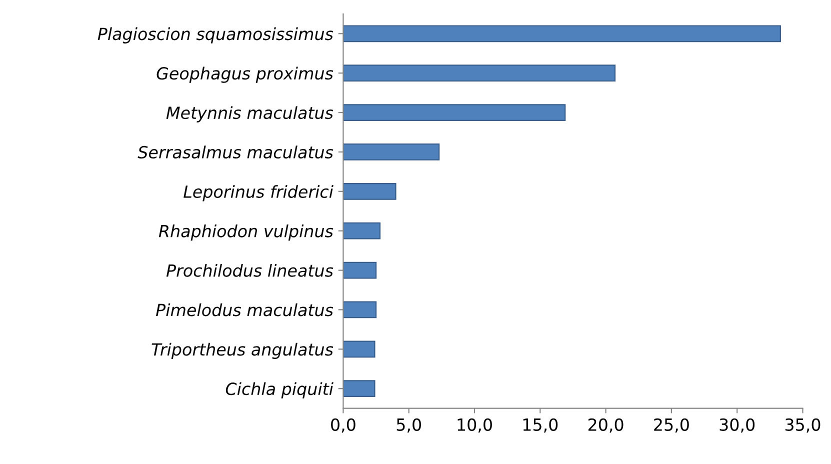 Image resolution: width=831 pixels, height=464 pixels. I want to click on y-tick-label: Serrasalmus maculatus, so click(236, 152).